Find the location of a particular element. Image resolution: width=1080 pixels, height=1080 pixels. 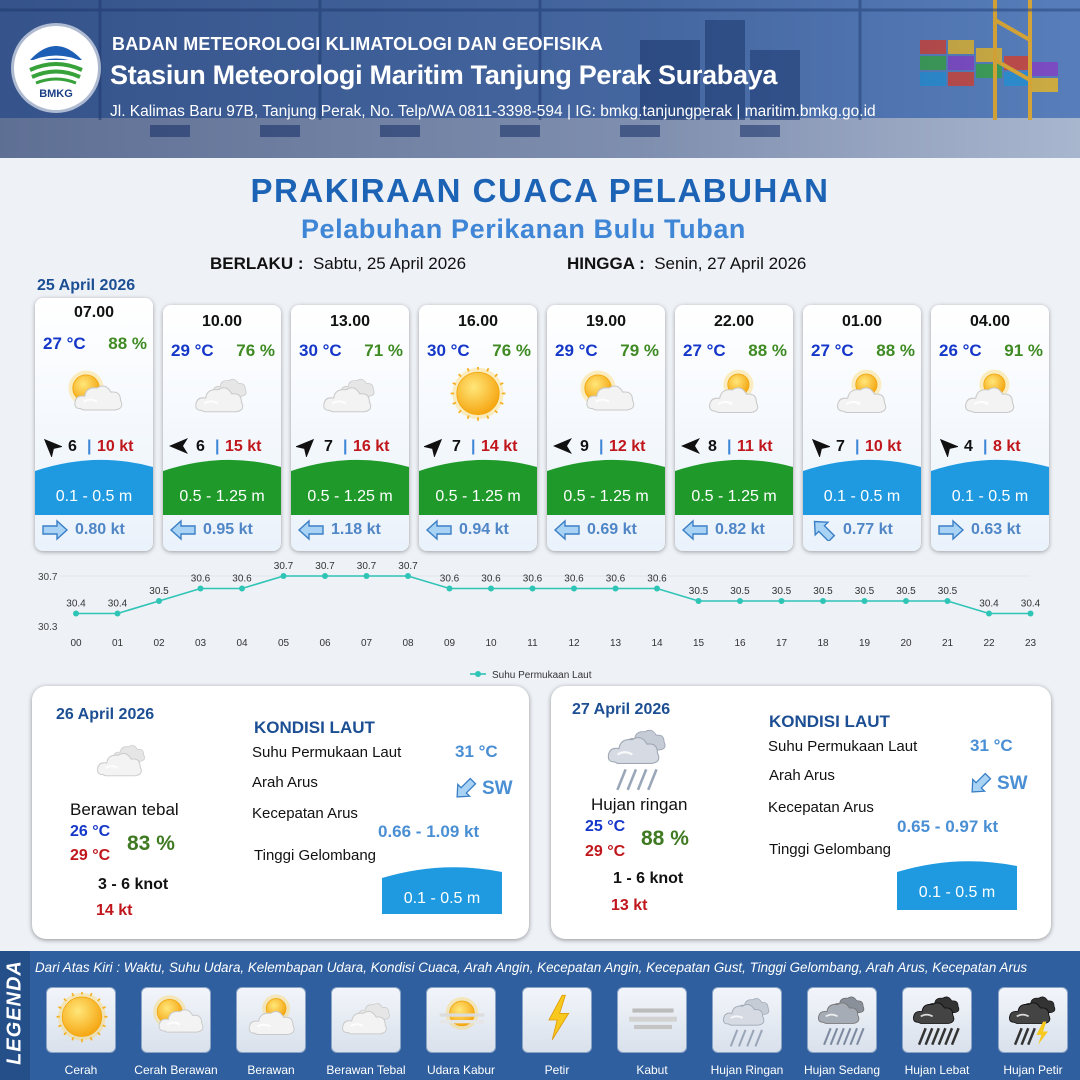

x-tick-label: 04 is located at coordinates (242, 643).